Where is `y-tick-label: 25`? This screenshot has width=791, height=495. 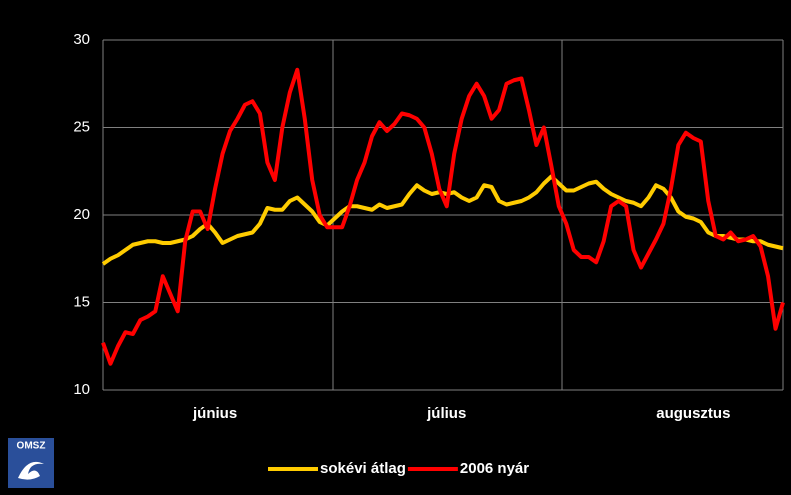 y-tick-label: 25 is located at coordinates (81, 126).